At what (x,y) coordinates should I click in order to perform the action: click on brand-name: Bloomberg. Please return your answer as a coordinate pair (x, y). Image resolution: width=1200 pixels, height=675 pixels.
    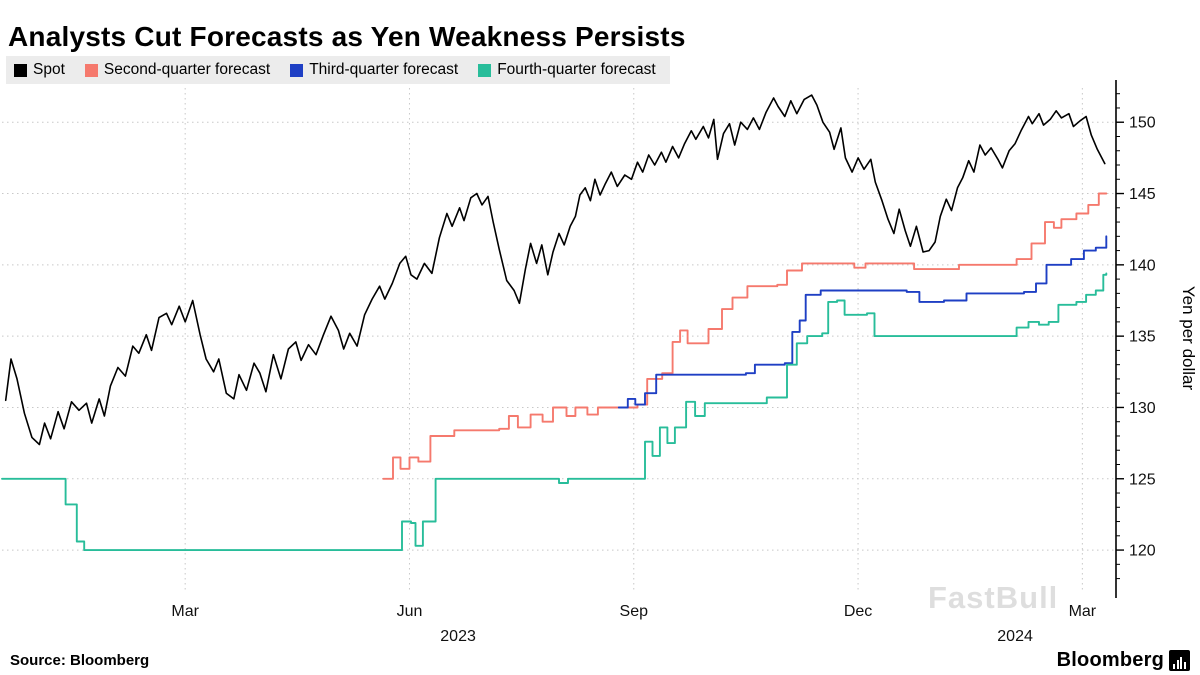
    Looking at the image, I should click on (1110, 659).